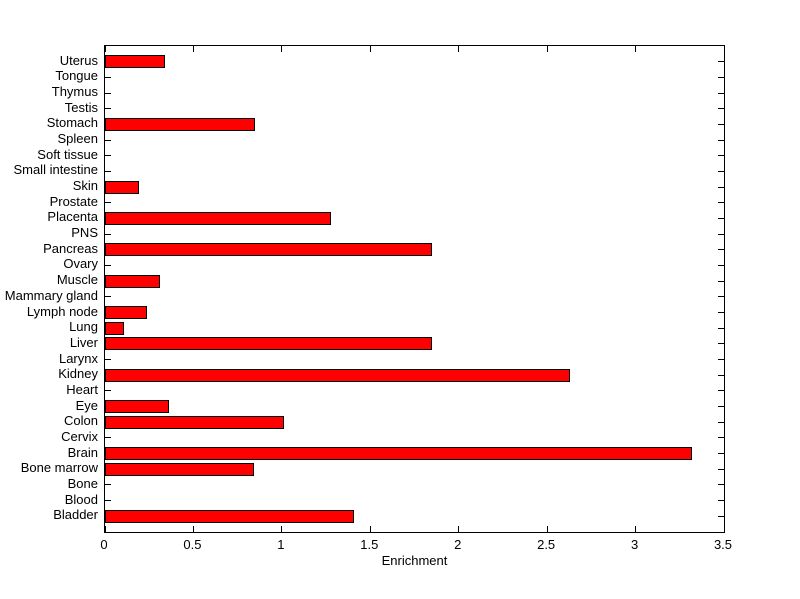 The image size is (800, 599). I want to click on x-tick-label: 2, so click(458, 544).